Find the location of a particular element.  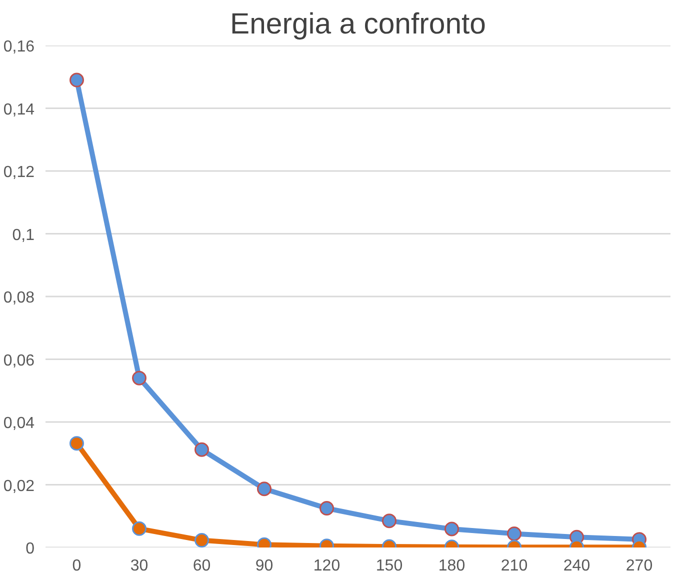

x-tick-label: 180 is located at coordinates (452, 566).